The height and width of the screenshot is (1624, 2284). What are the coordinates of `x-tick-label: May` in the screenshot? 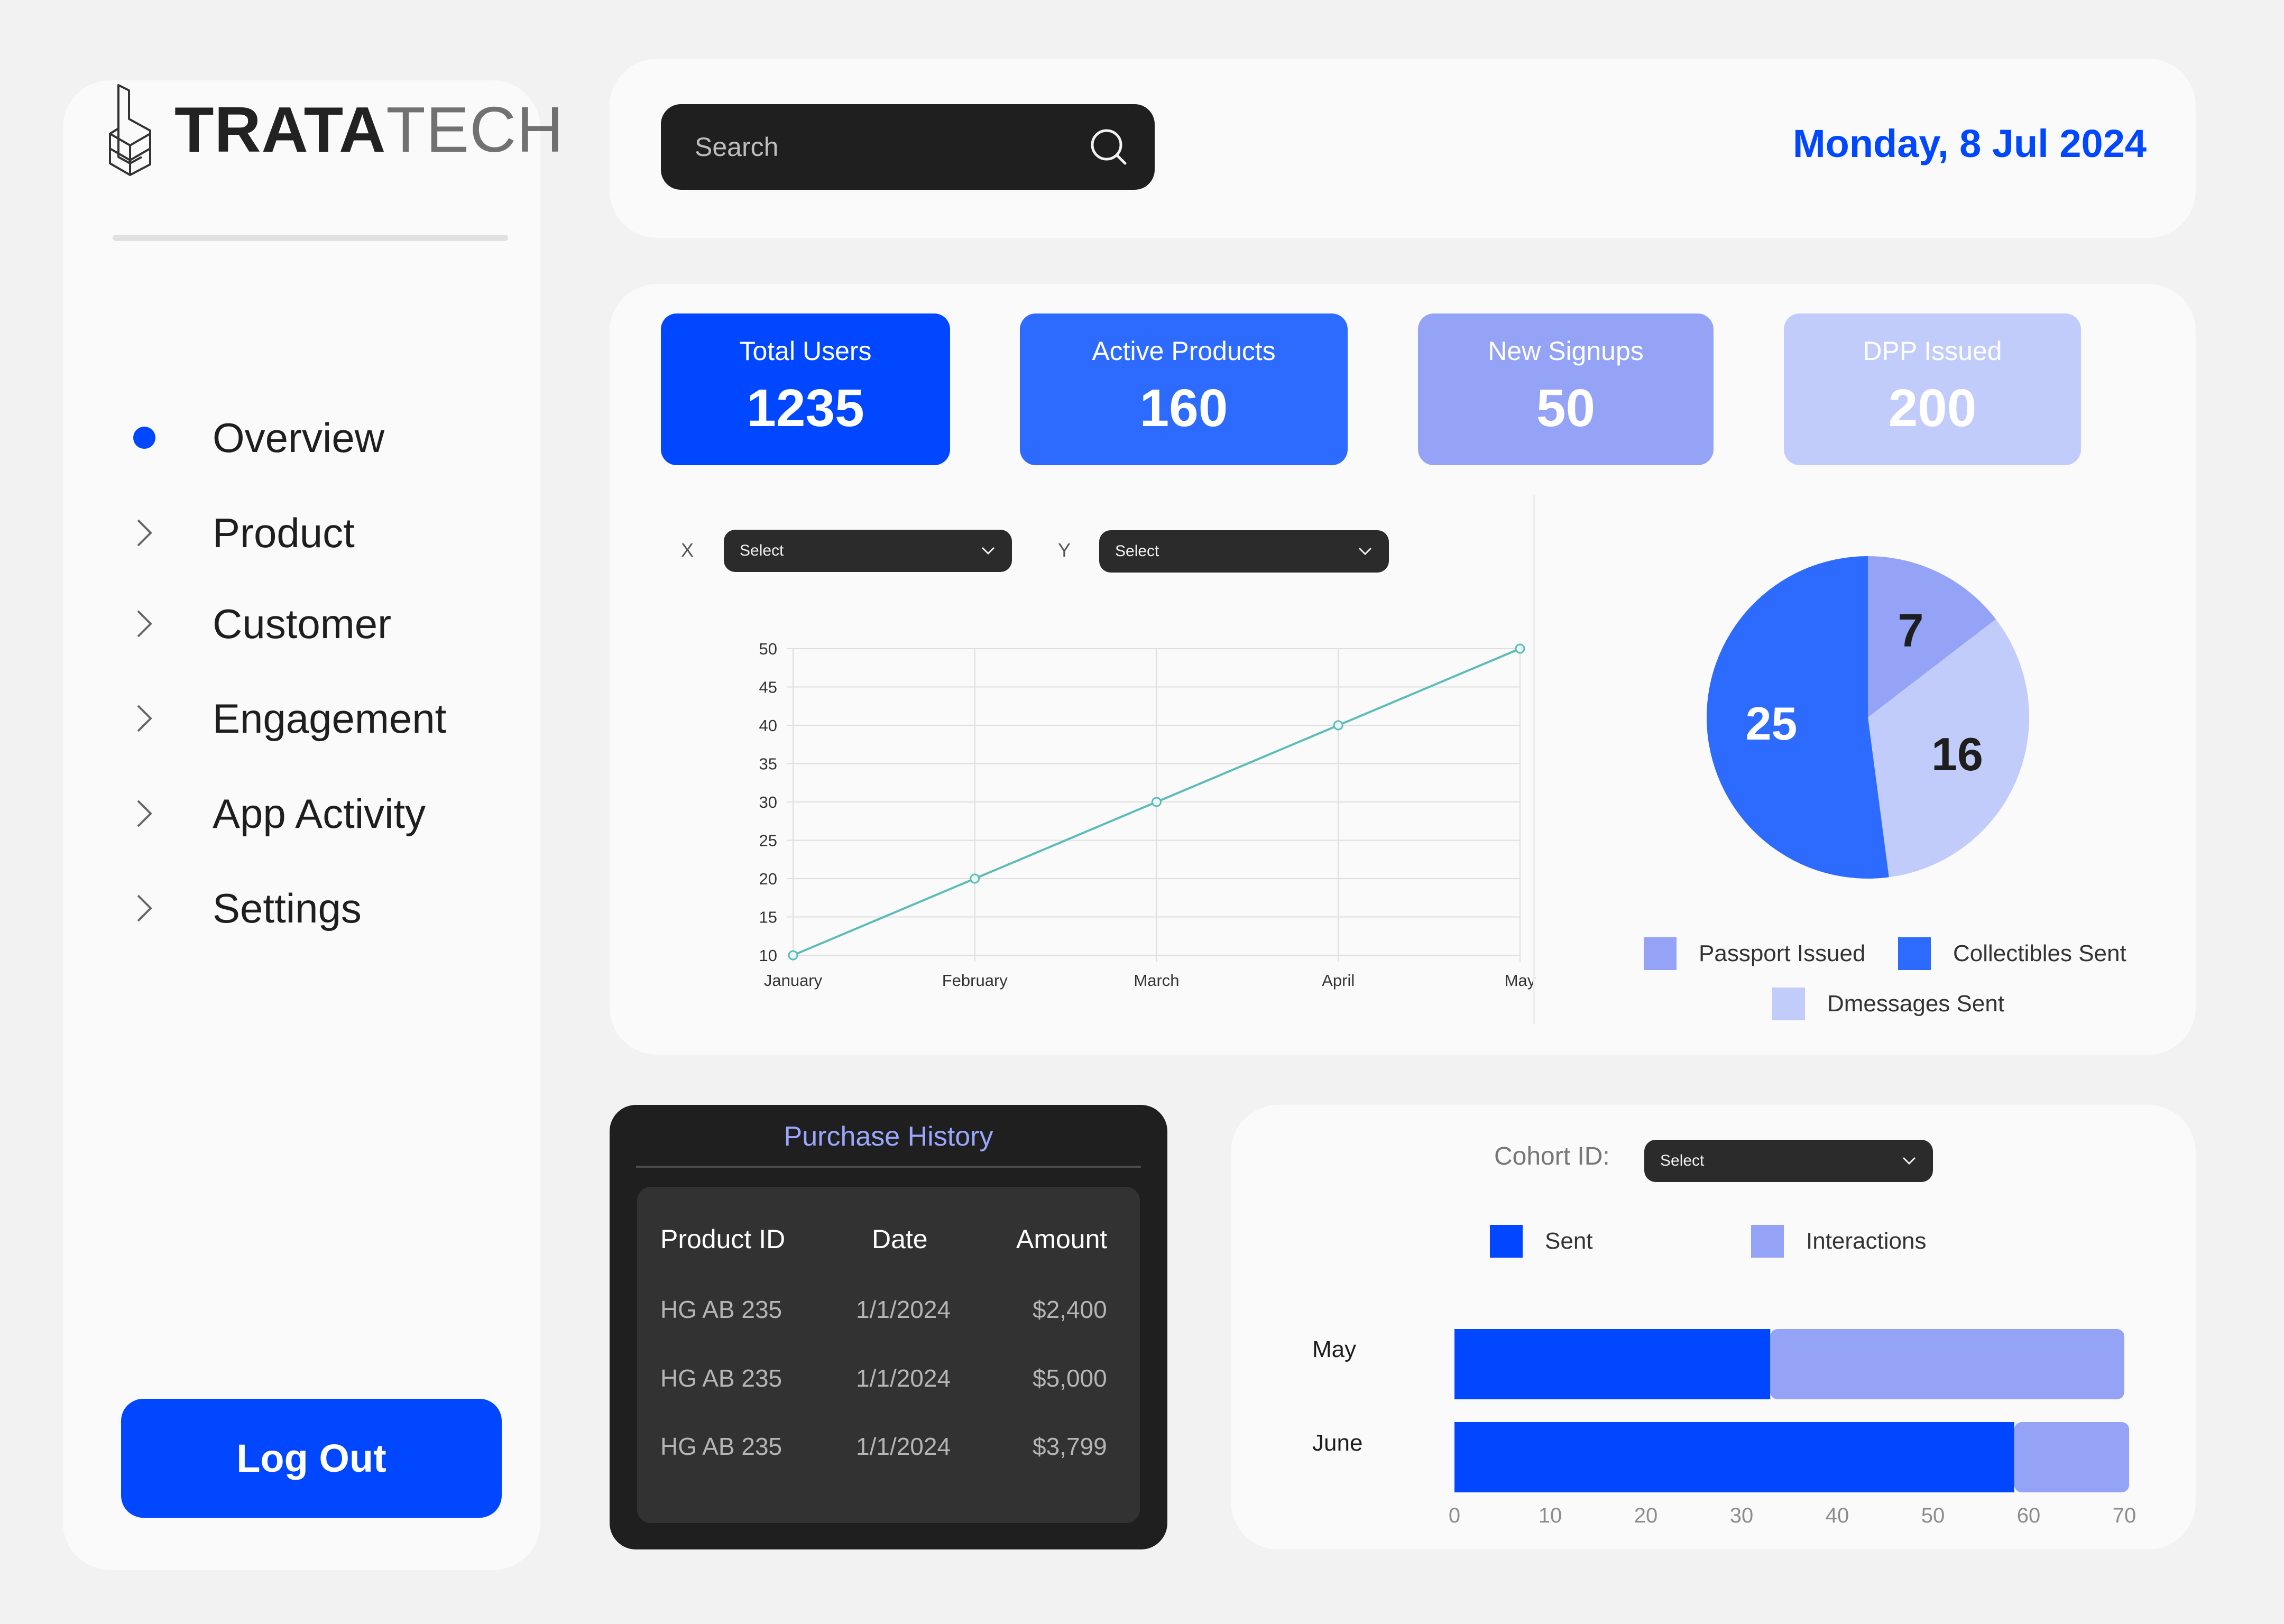 It's located at (1520, 980).